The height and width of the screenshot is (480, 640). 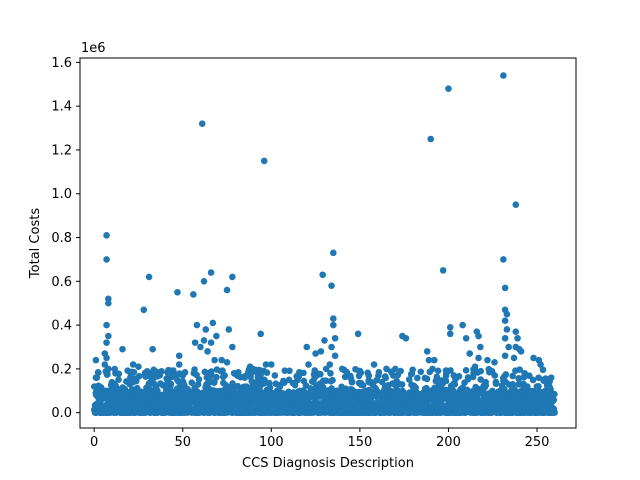 What do you see at coordinates (359, 442) in the screenshot?
I see `x-tick-label: 150` at bounding box center [359, 442].